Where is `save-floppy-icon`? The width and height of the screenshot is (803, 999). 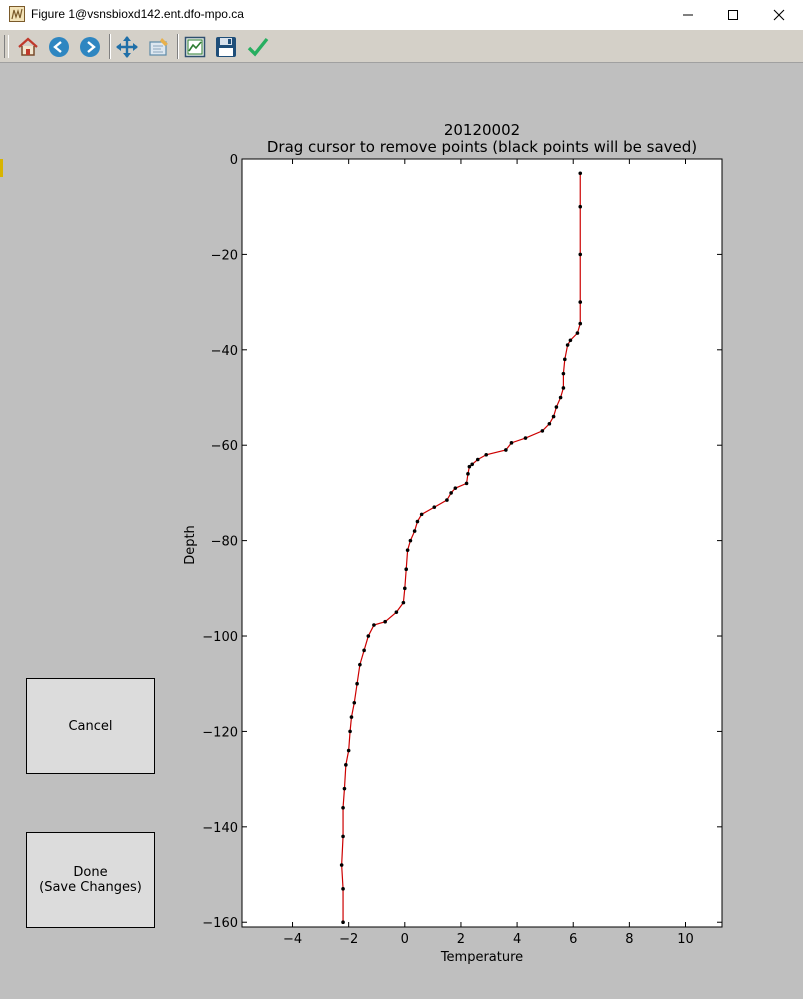
save-floppy-icon is located at coordinates (226, 47).